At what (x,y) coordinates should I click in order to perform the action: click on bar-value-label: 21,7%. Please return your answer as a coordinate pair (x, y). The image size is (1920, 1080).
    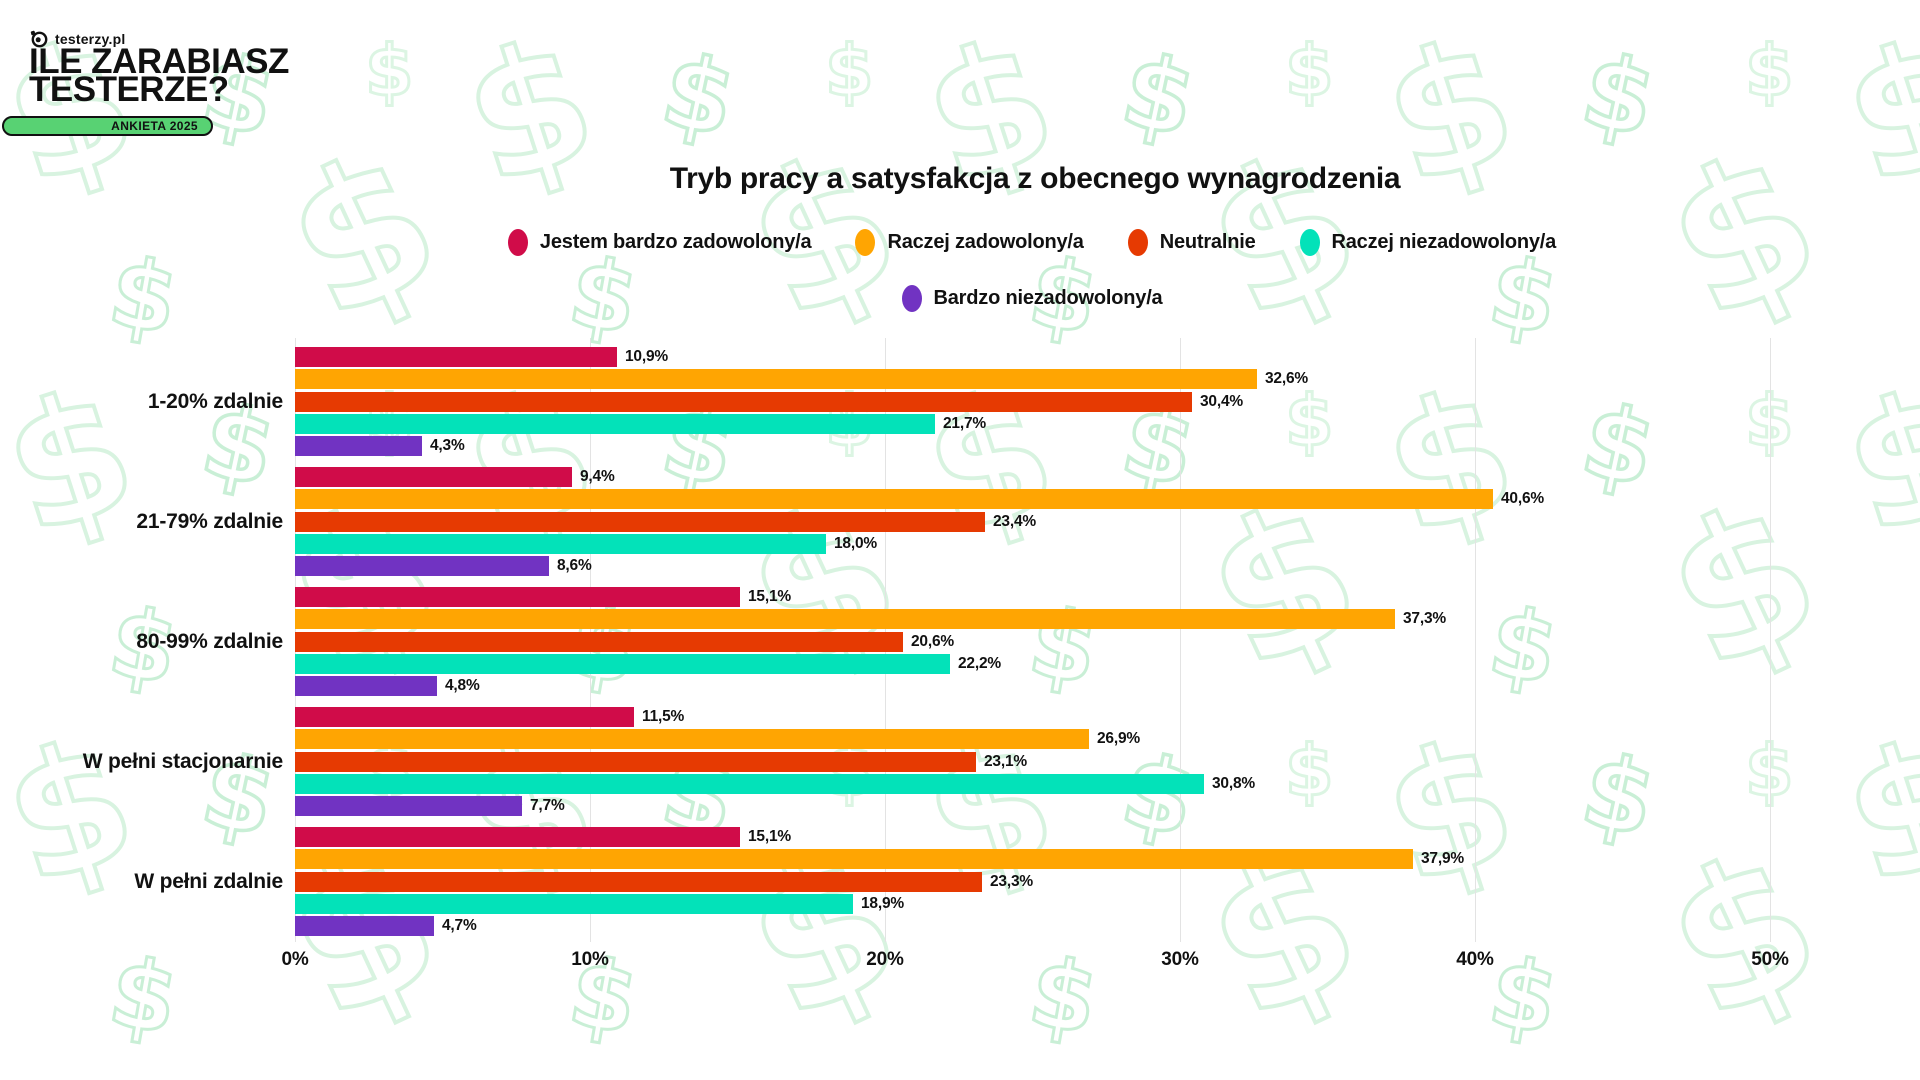
    Looking at the image, I should click on (964, 423).